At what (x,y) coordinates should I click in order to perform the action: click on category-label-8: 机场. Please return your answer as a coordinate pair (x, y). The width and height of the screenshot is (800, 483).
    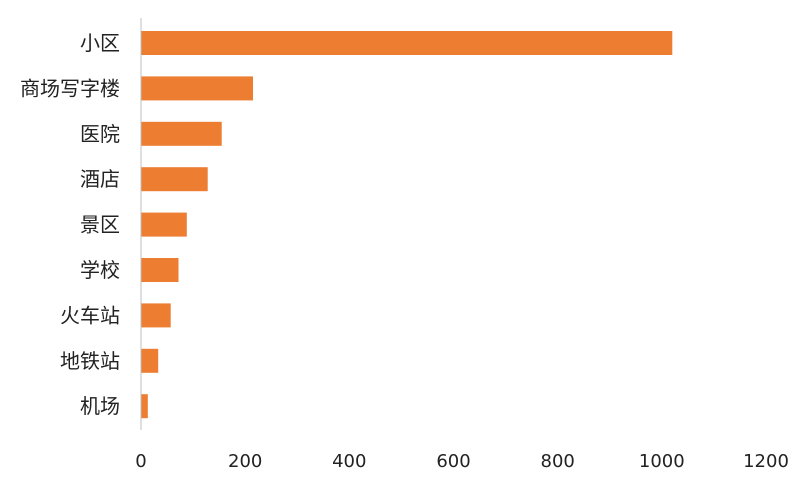
    Looking at the image, I should click on (100, 406).